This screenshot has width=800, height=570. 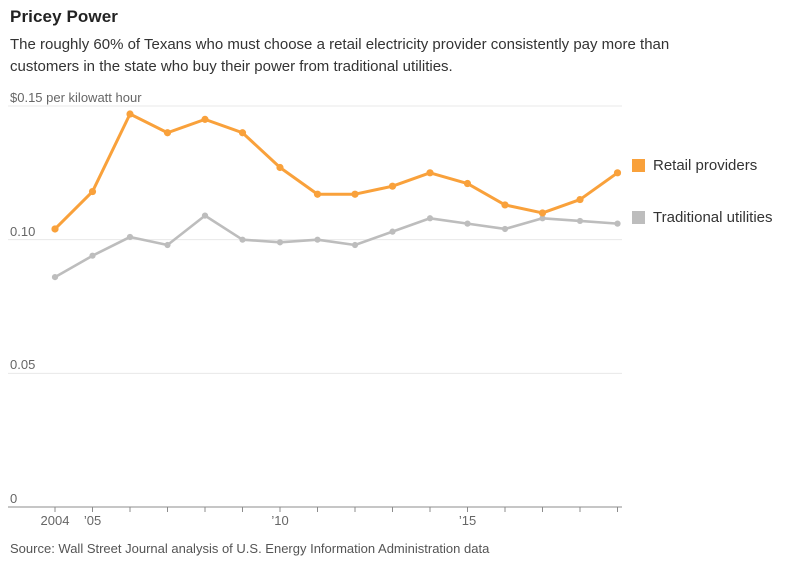 I want to click on retail-providers-point-2016, so click(x=505, y=205).